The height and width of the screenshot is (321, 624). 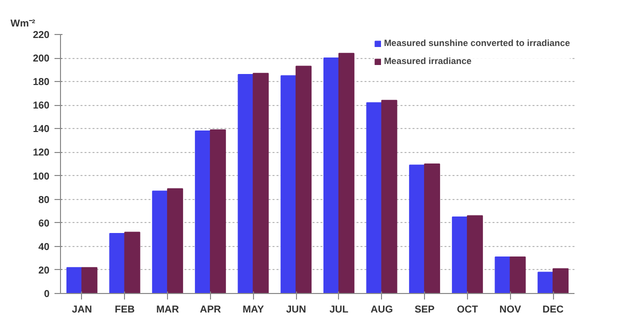 What do you see at coordinates (44, 247) in the screenshot?
I see `y-tick-label: 40` at bounding box center [44, 247].